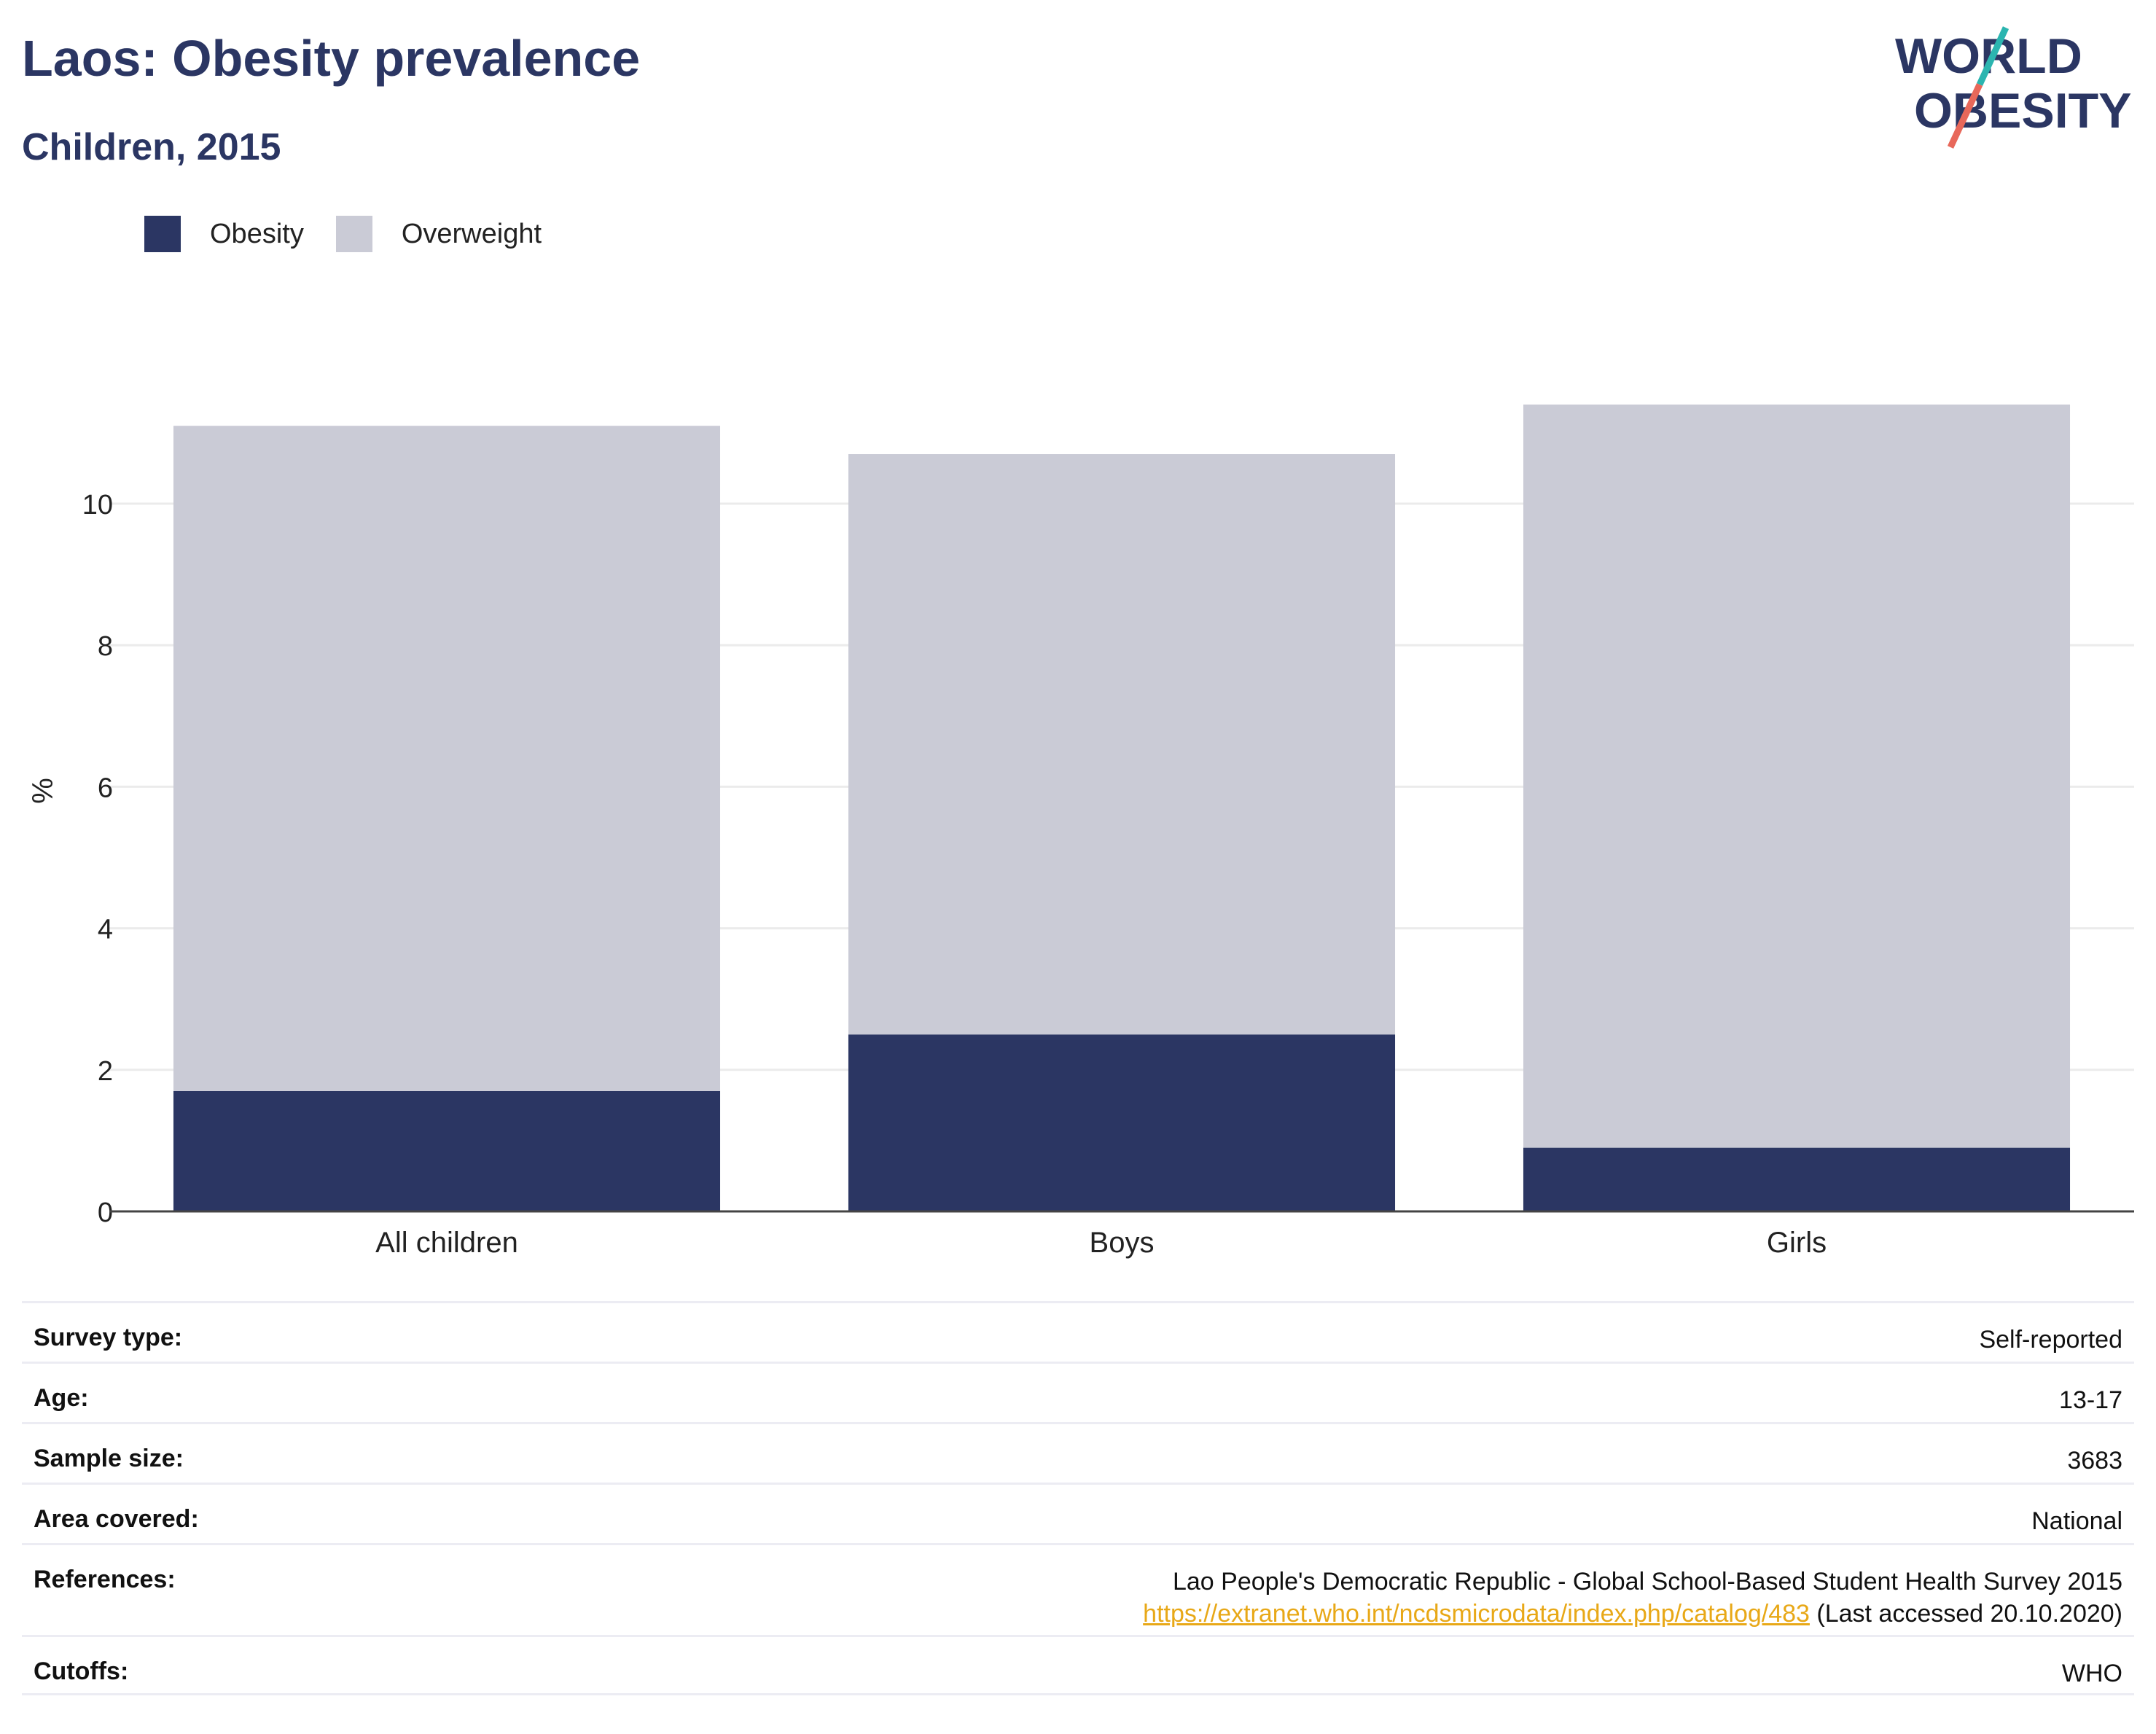 This screenshot has width=2156, height=1734. I want to click on meta-row-survey-type: Survey type: Self-reported, so click(1078, 1331).